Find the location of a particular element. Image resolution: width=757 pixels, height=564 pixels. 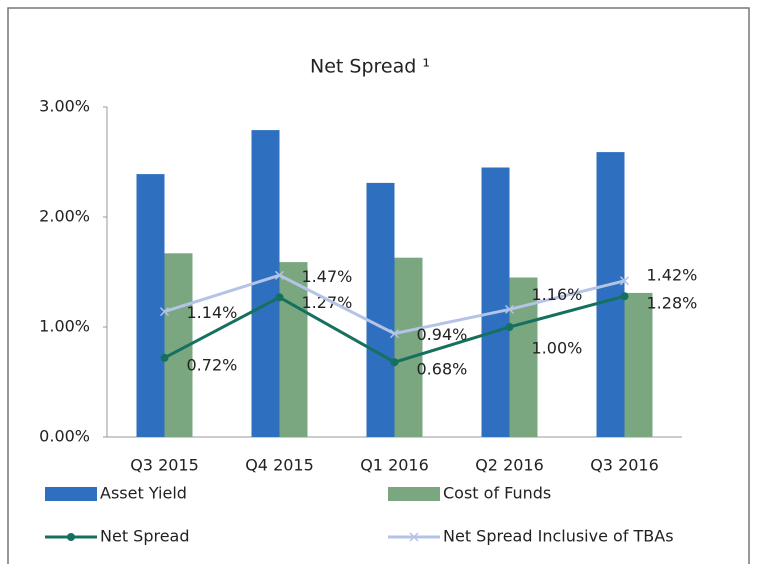

x-tick-label: Q3 2015 is located at coordinates (164, 465).